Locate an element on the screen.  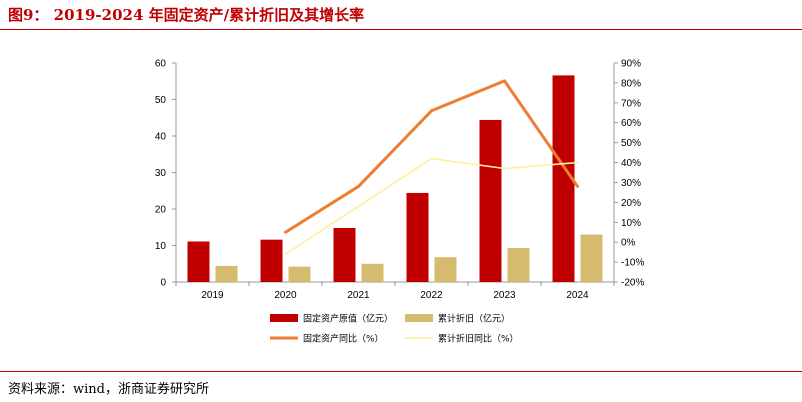
x-tick-label: 2022 is located at coordinates (431, 295).